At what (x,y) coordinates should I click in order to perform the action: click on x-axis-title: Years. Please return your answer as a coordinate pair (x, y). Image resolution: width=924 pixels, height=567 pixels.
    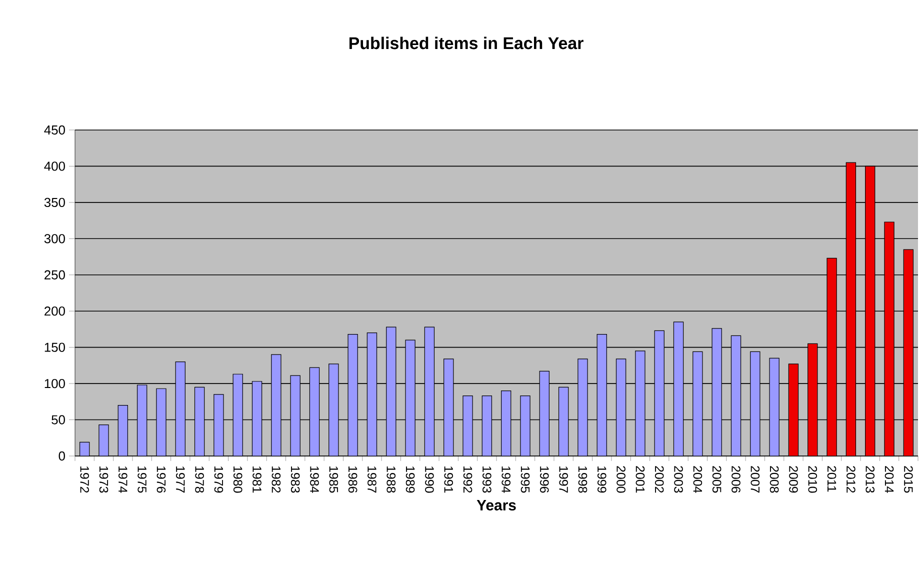
    Looking at the image, I should click on (496, 505).